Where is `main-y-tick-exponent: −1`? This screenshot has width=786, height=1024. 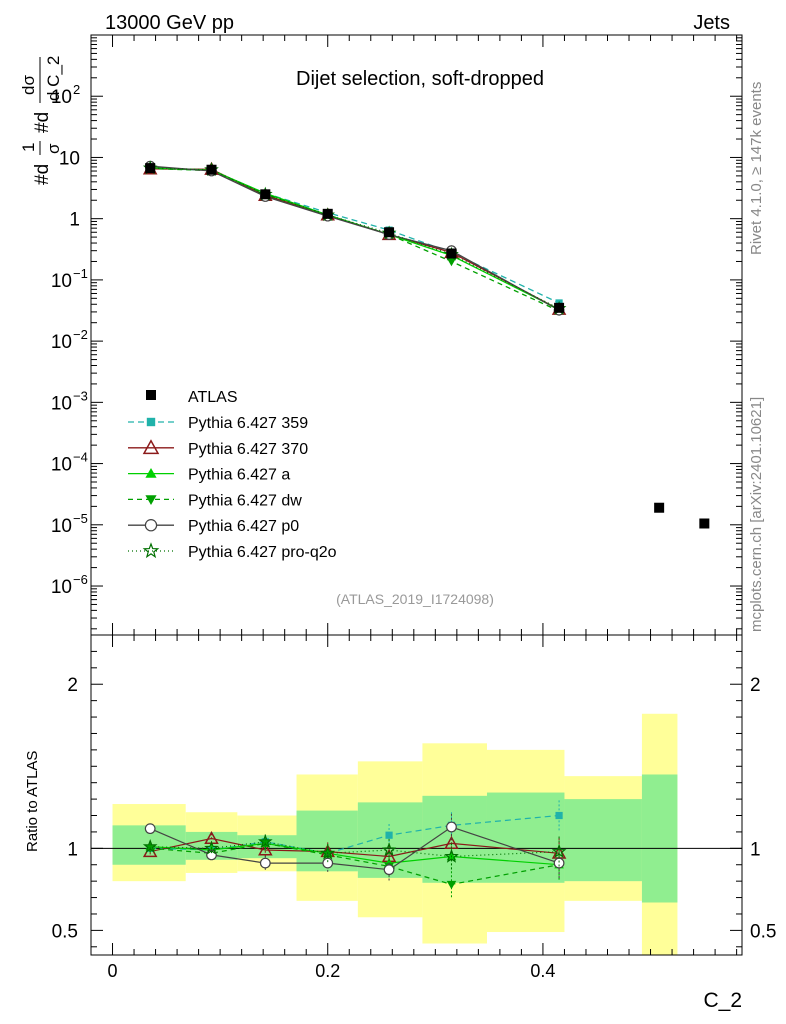 main-y-tick-exponent: −1 is located at coordinates (80, 273).